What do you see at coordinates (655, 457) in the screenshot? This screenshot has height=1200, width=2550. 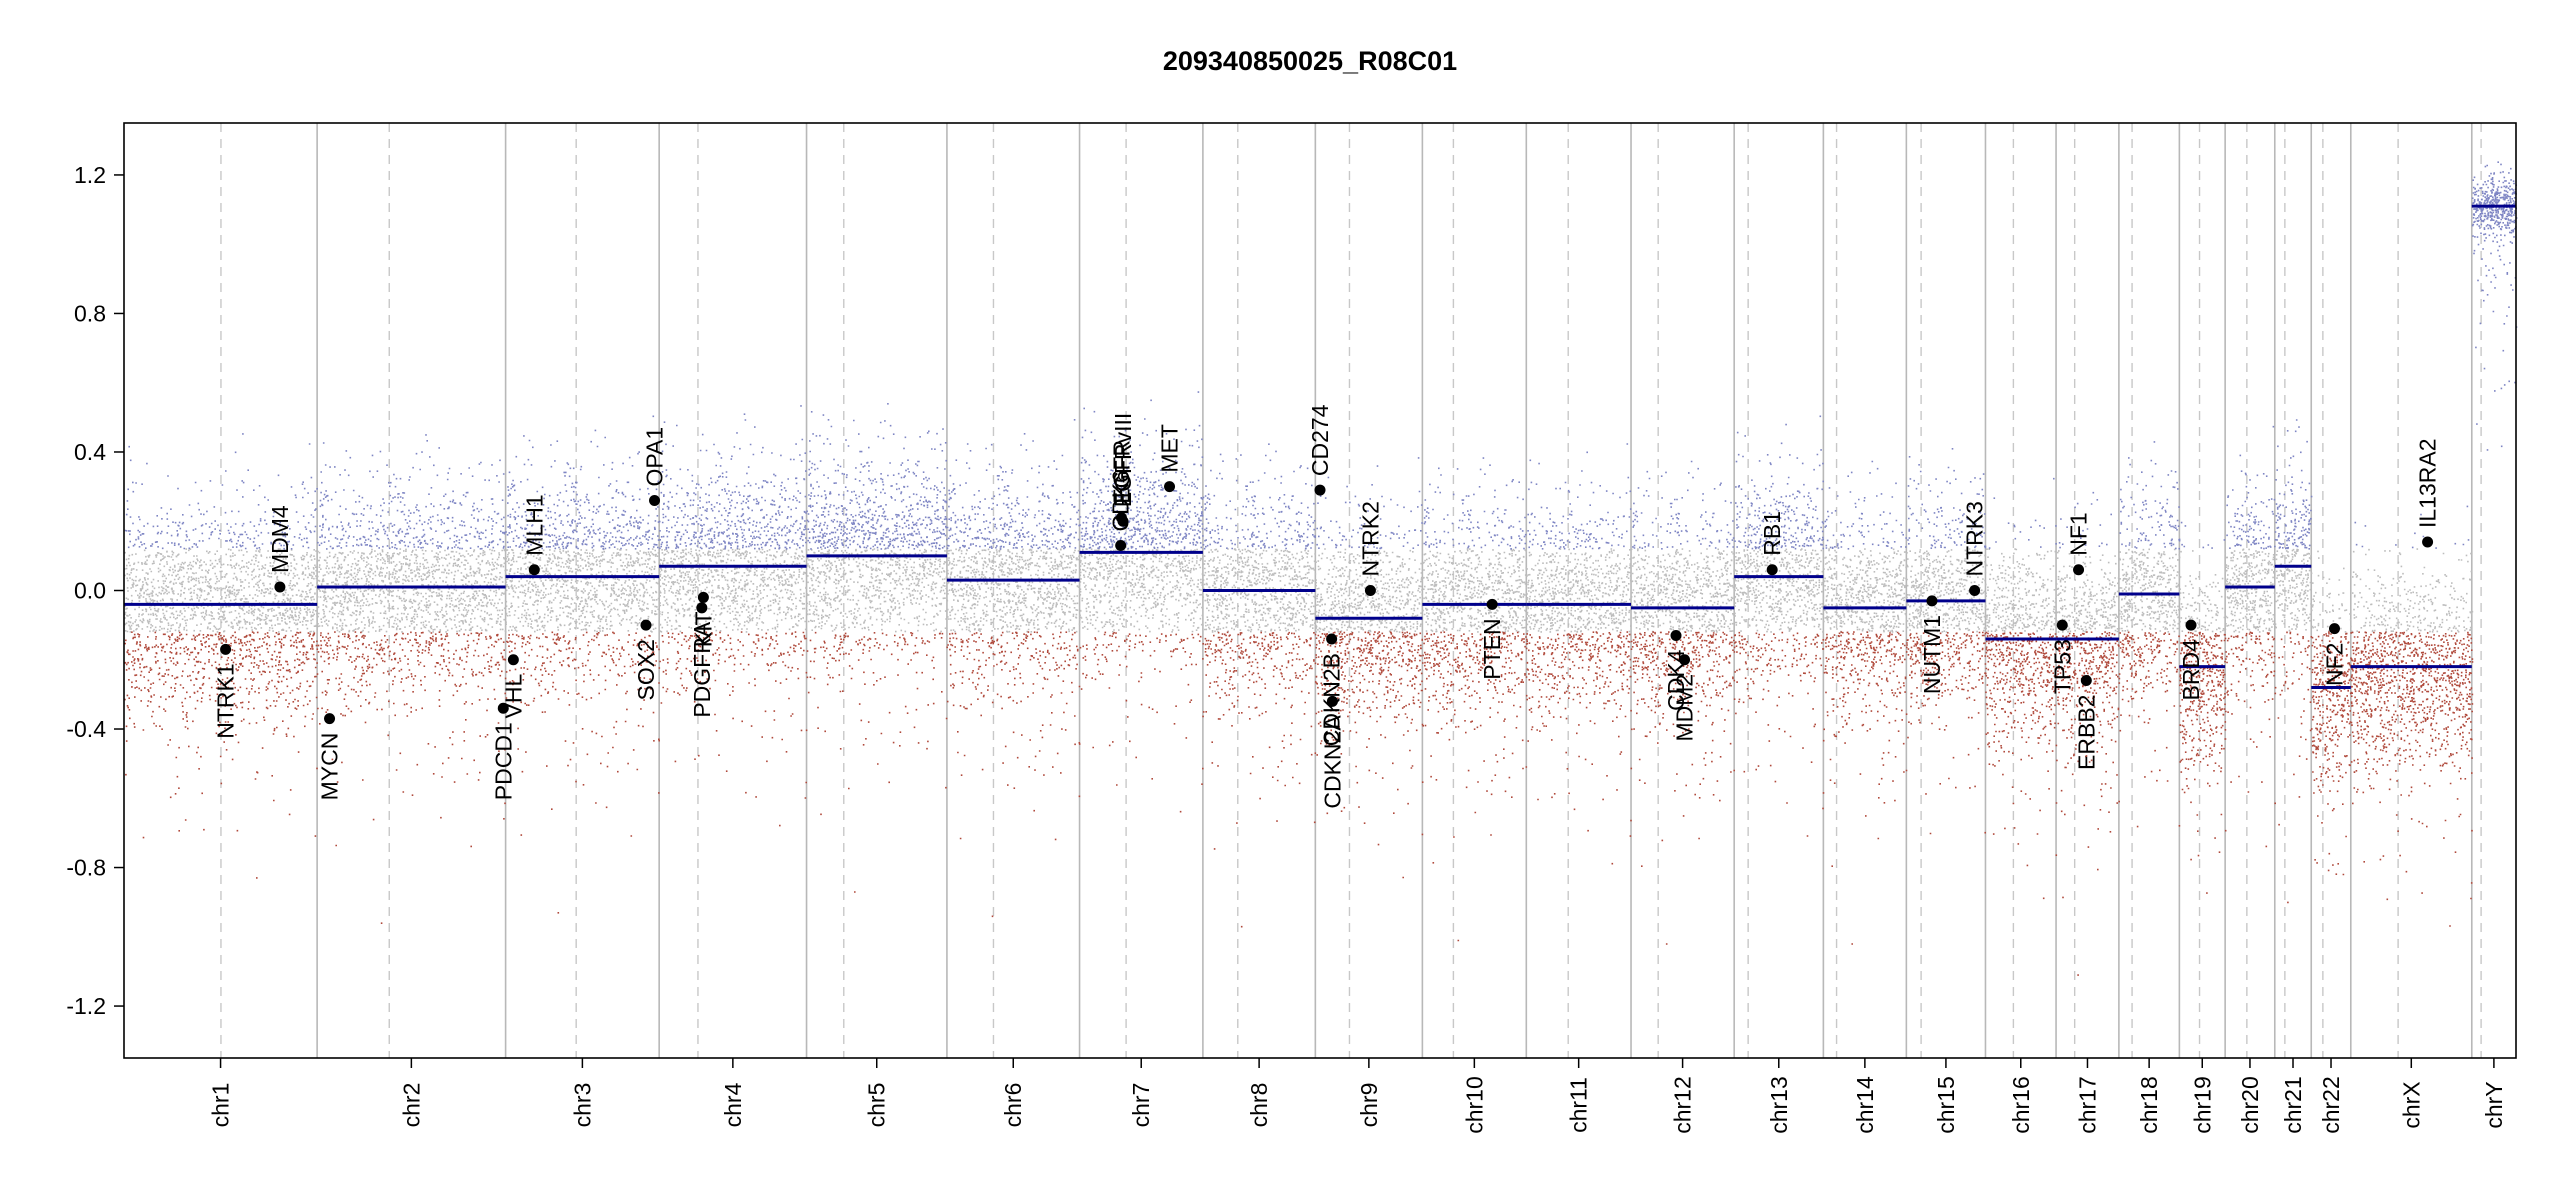 I see `gene-label: OPA1` at bounding box center [655, 457].